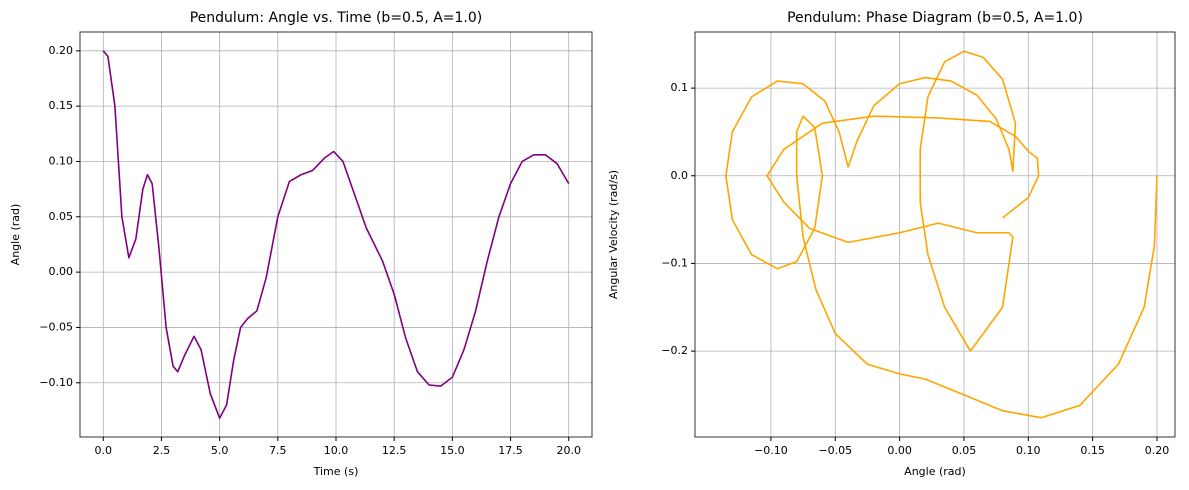 The width and height of the screenshot is (1189, 490). Describe the element at coordinates (899, 450) in the screenshot. I see `x-tick-label: 0.00` at that location.